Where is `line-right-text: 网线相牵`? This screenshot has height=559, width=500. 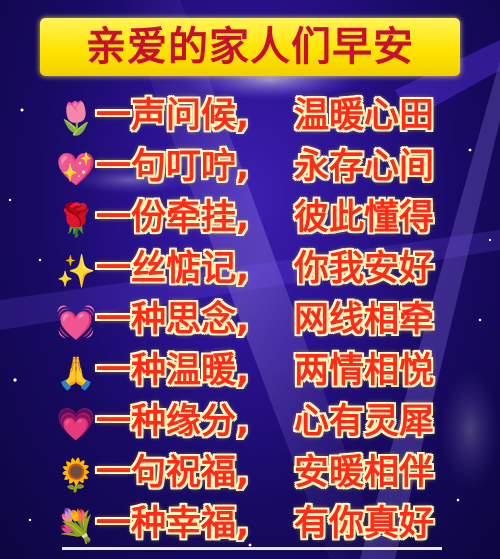
line-right-text: 网线相牵 is located at coordinates (364, 320).